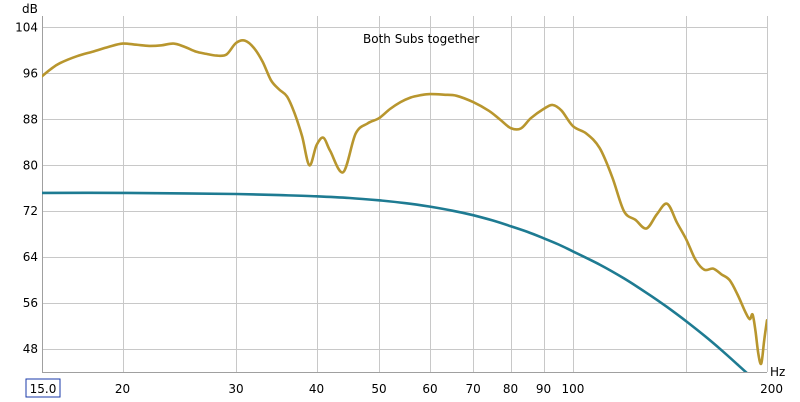 Image resolution: width=800 pixels, height=402 pixels. Describe the element at coordinates (510, 389) in the screenshot. I see `x-tick-label-80: 80` at that location.